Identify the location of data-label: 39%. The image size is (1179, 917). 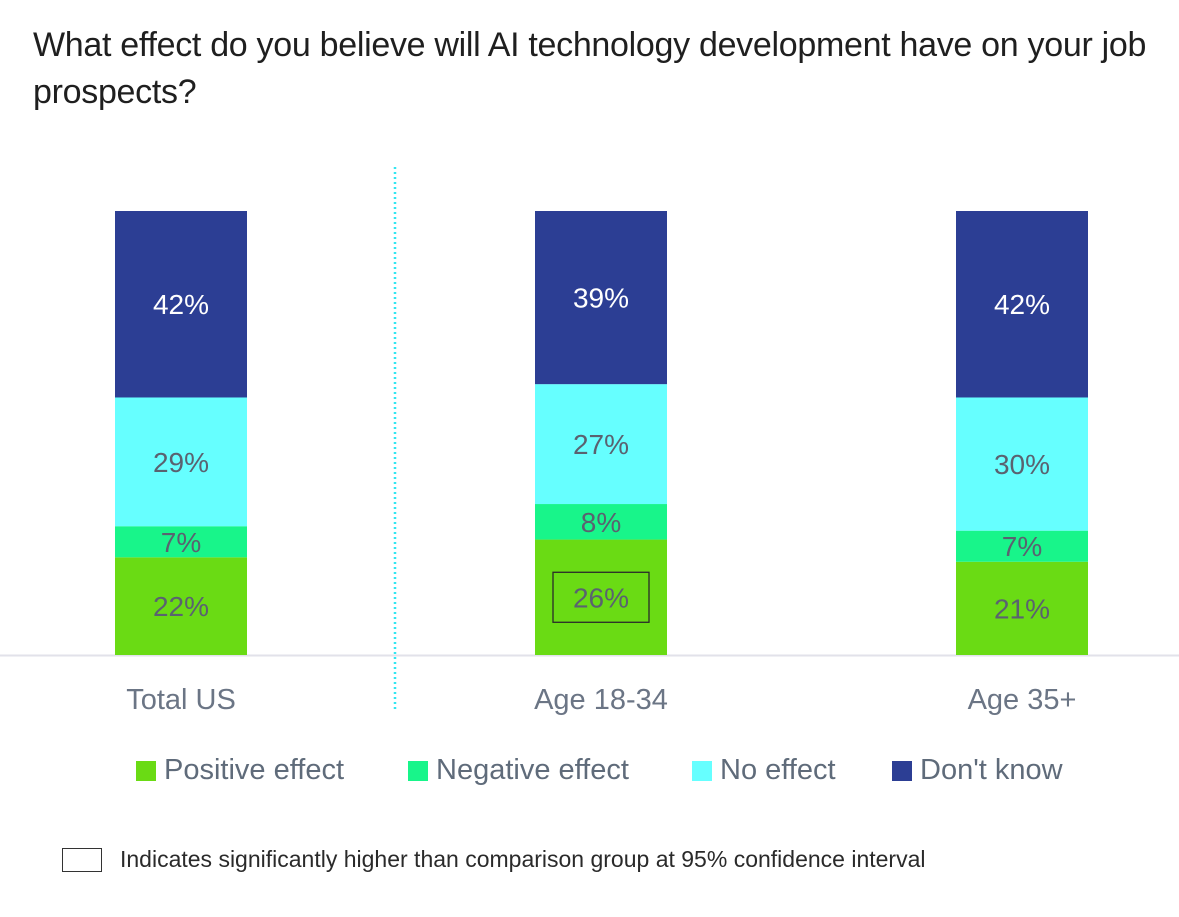
(601, 298).